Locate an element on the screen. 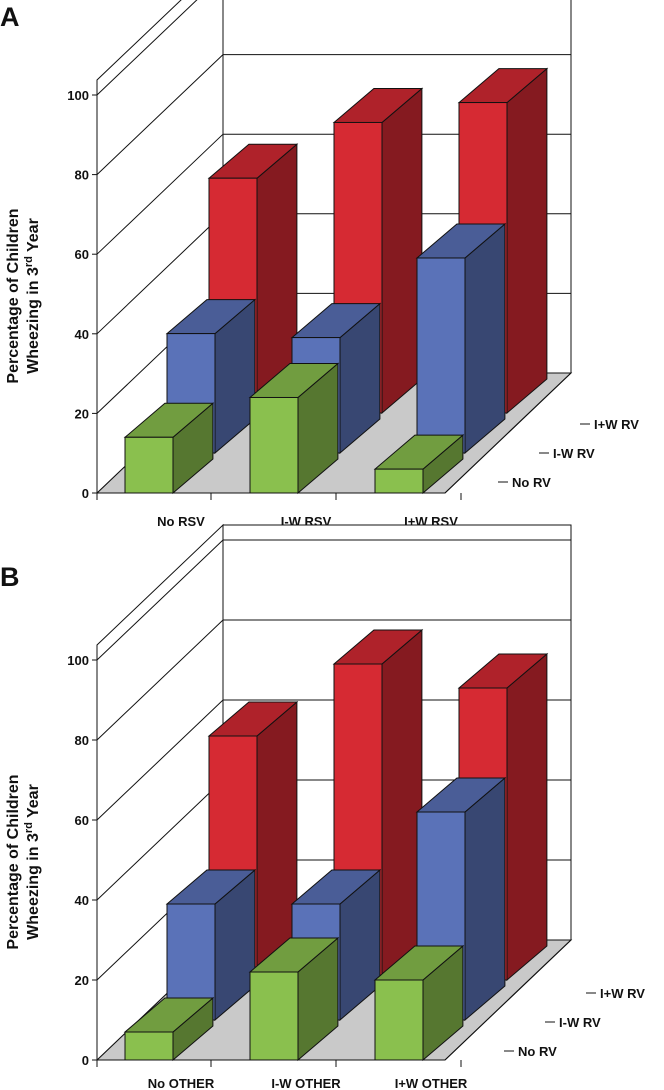 Image resolution: width=664 pixels, height=1090 pixels. x-tick-label: I-W OTHER is located at coordinates (306, 1083).